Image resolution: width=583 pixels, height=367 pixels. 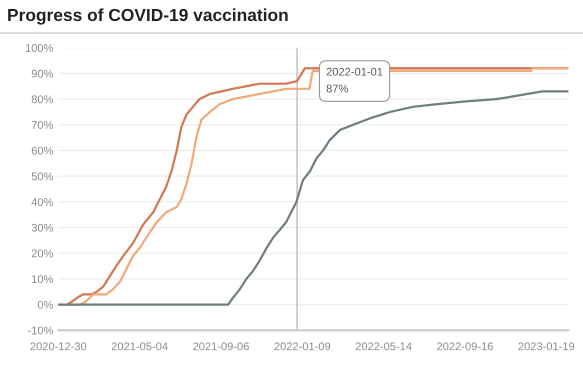 I want to click on y-tick-label: 70%, so click(x=43, y=125).